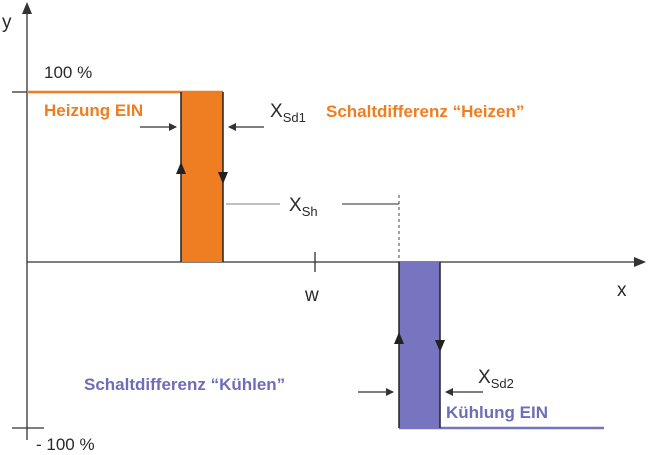 This screenshot has width=648, height=455. What do you see at coordinates (65, 444) in the screenshot?
I see `minus-100-label: - 100 %` at bounding box center [65, 444].